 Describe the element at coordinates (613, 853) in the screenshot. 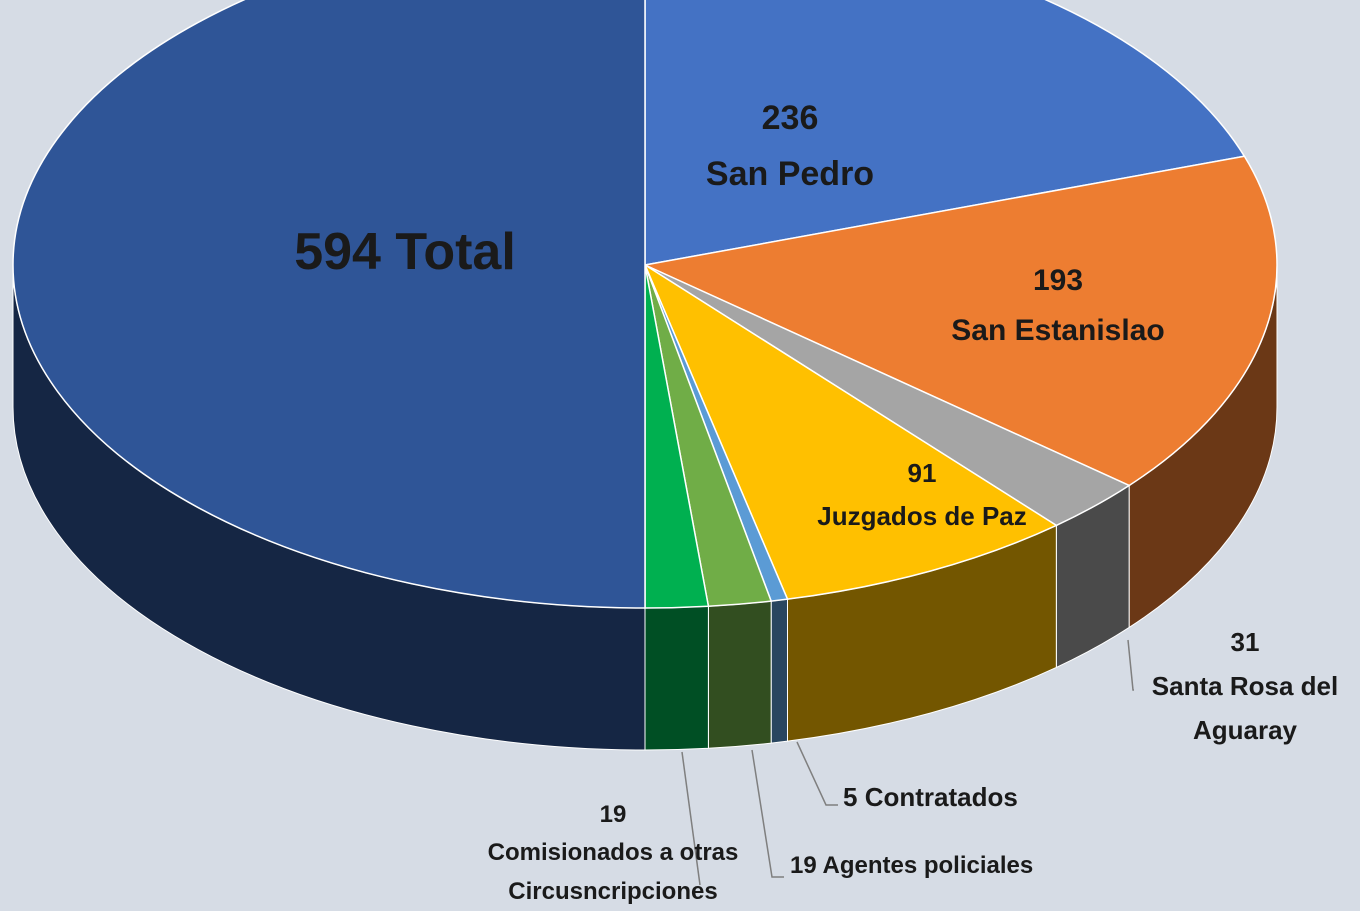

I see `data-label: 19 Comisionados a otras Circusncripciones` at that location.